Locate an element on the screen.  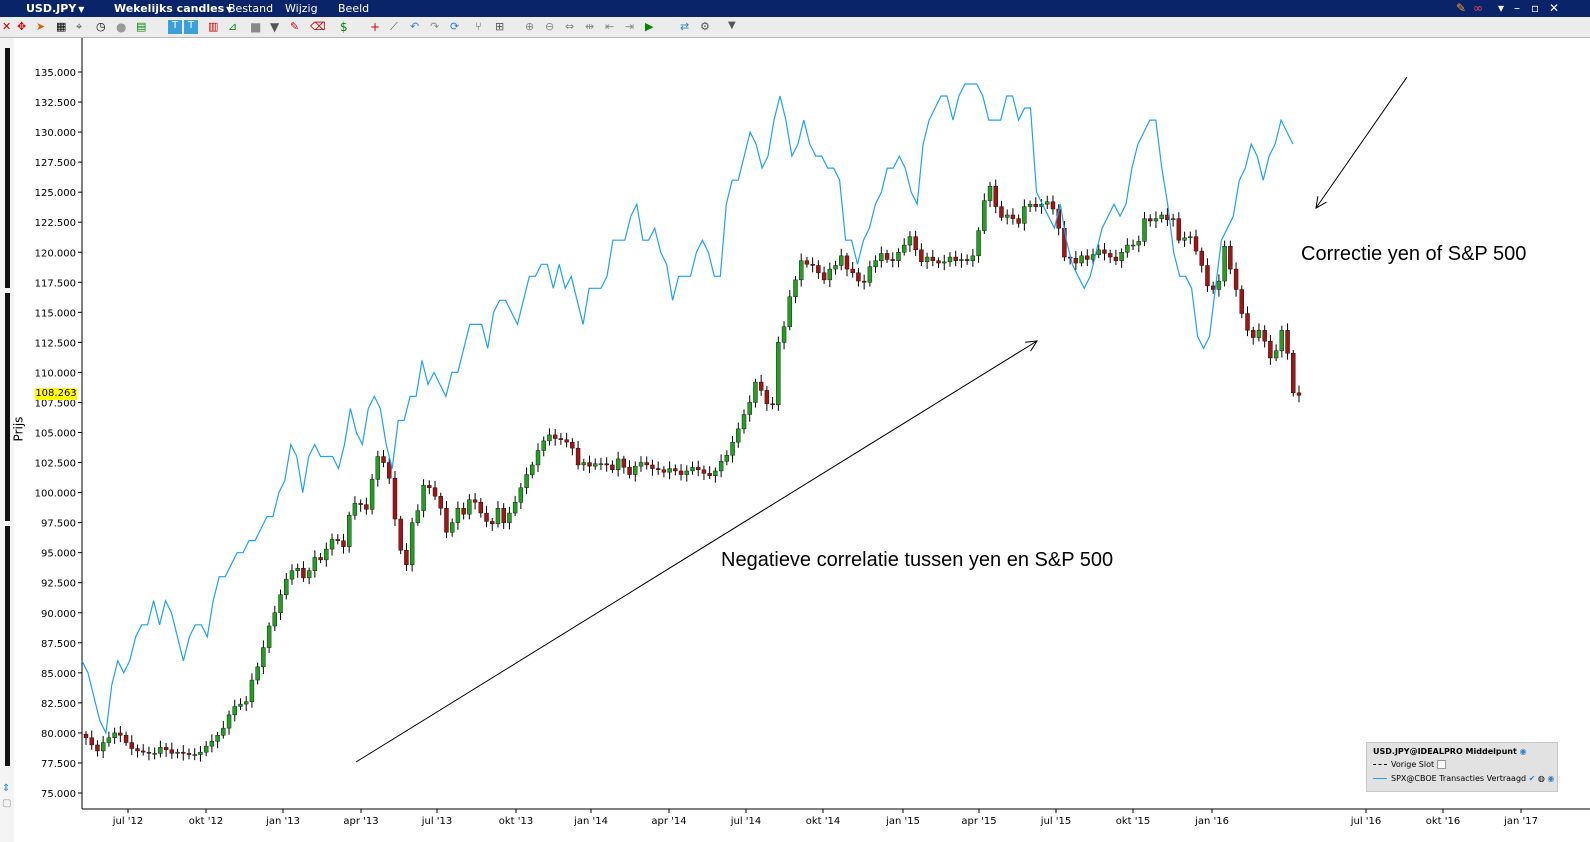
arrow-up-down-icon: ⇕ is located at coordinates (6, 788).